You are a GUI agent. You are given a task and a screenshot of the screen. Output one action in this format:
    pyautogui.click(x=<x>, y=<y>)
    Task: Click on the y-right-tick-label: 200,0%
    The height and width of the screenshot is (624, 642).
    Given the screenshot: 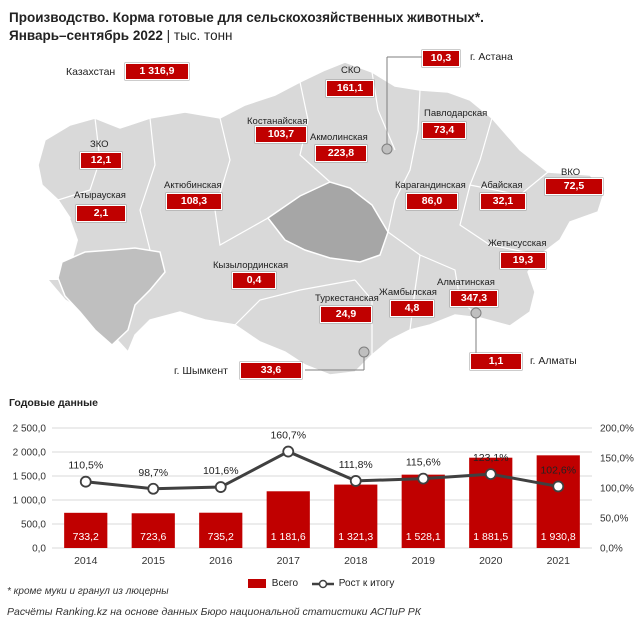 What is the action you would take?
    pyautogui.click(x=617, y=429)
    